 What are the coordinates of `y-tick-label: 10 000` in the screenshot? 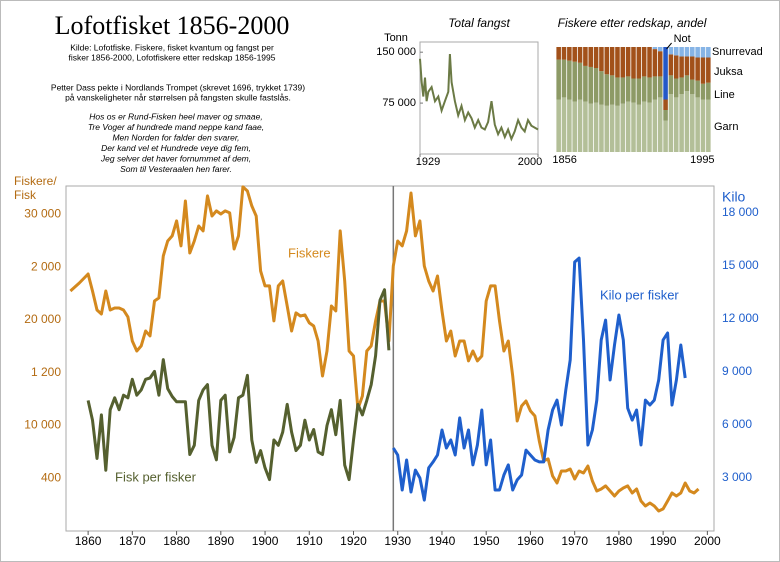 It's located at (42, 425).